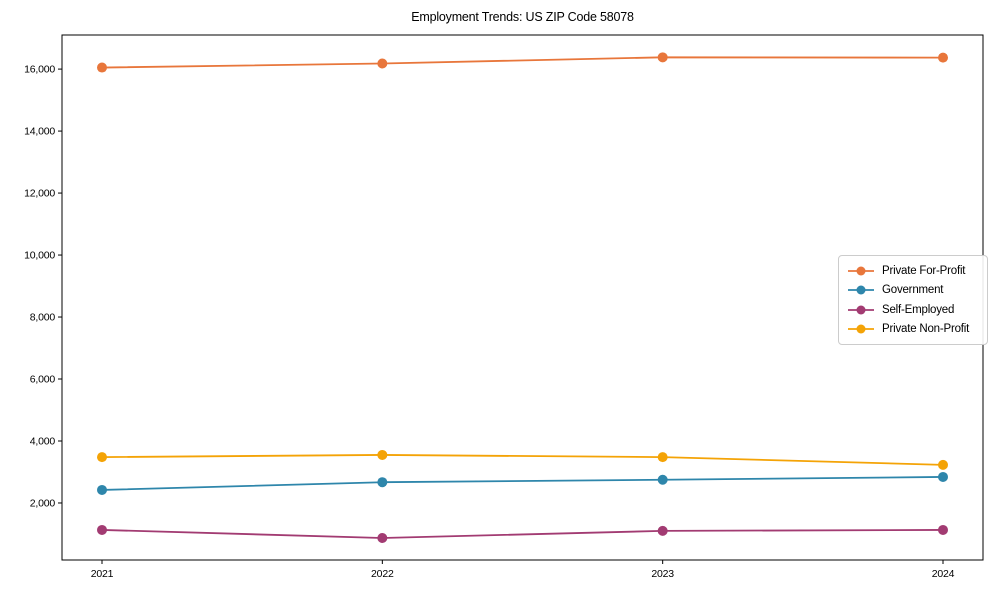 Image resolution: width=1000 pixels, height=600 pixels. What do you see at coordinates (522, 62) in the screenshot?
I see `series-line-private-for-profit` at bounding box center [522, 62].